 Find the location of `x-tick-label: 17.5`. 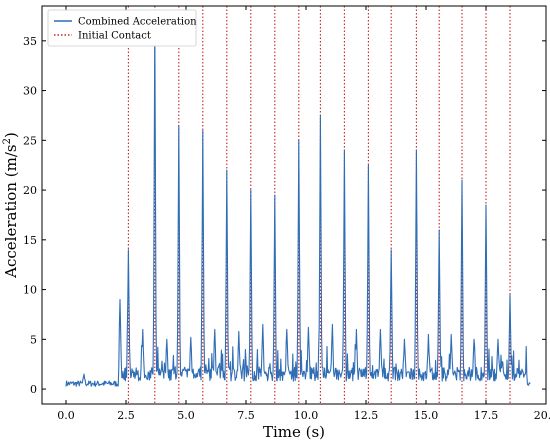

x-tick-label: 17.5 is located at coordinates (486, 415).